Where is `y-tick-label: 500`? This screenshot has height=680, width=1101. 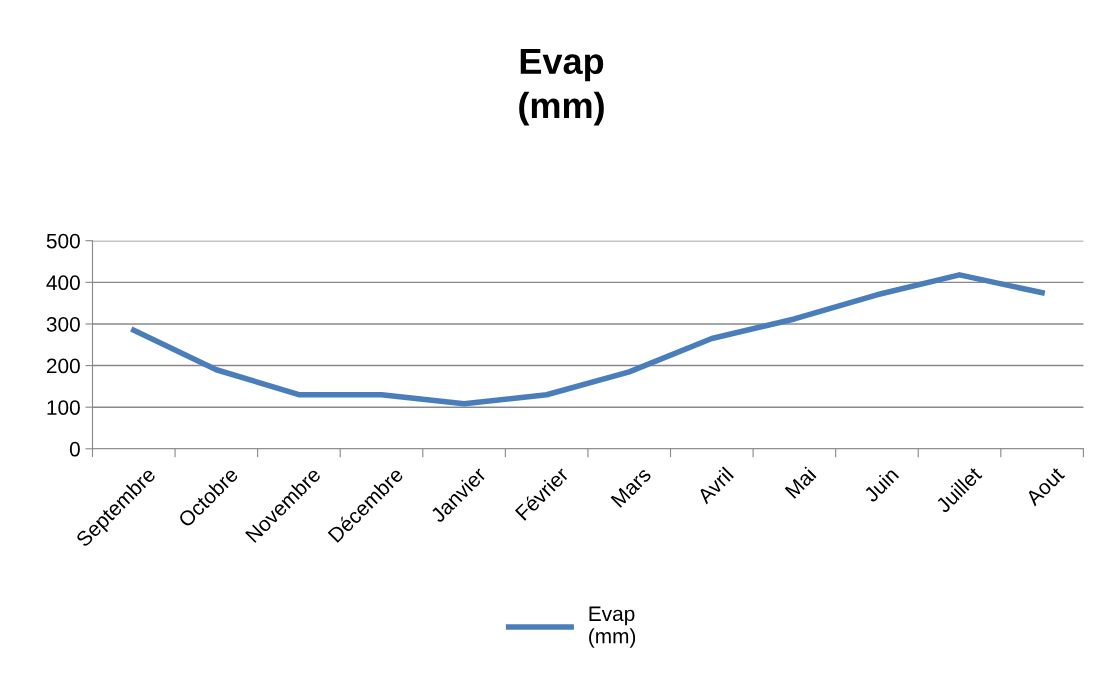
y-tick-label: 500 is located at coordinates (63, 241).